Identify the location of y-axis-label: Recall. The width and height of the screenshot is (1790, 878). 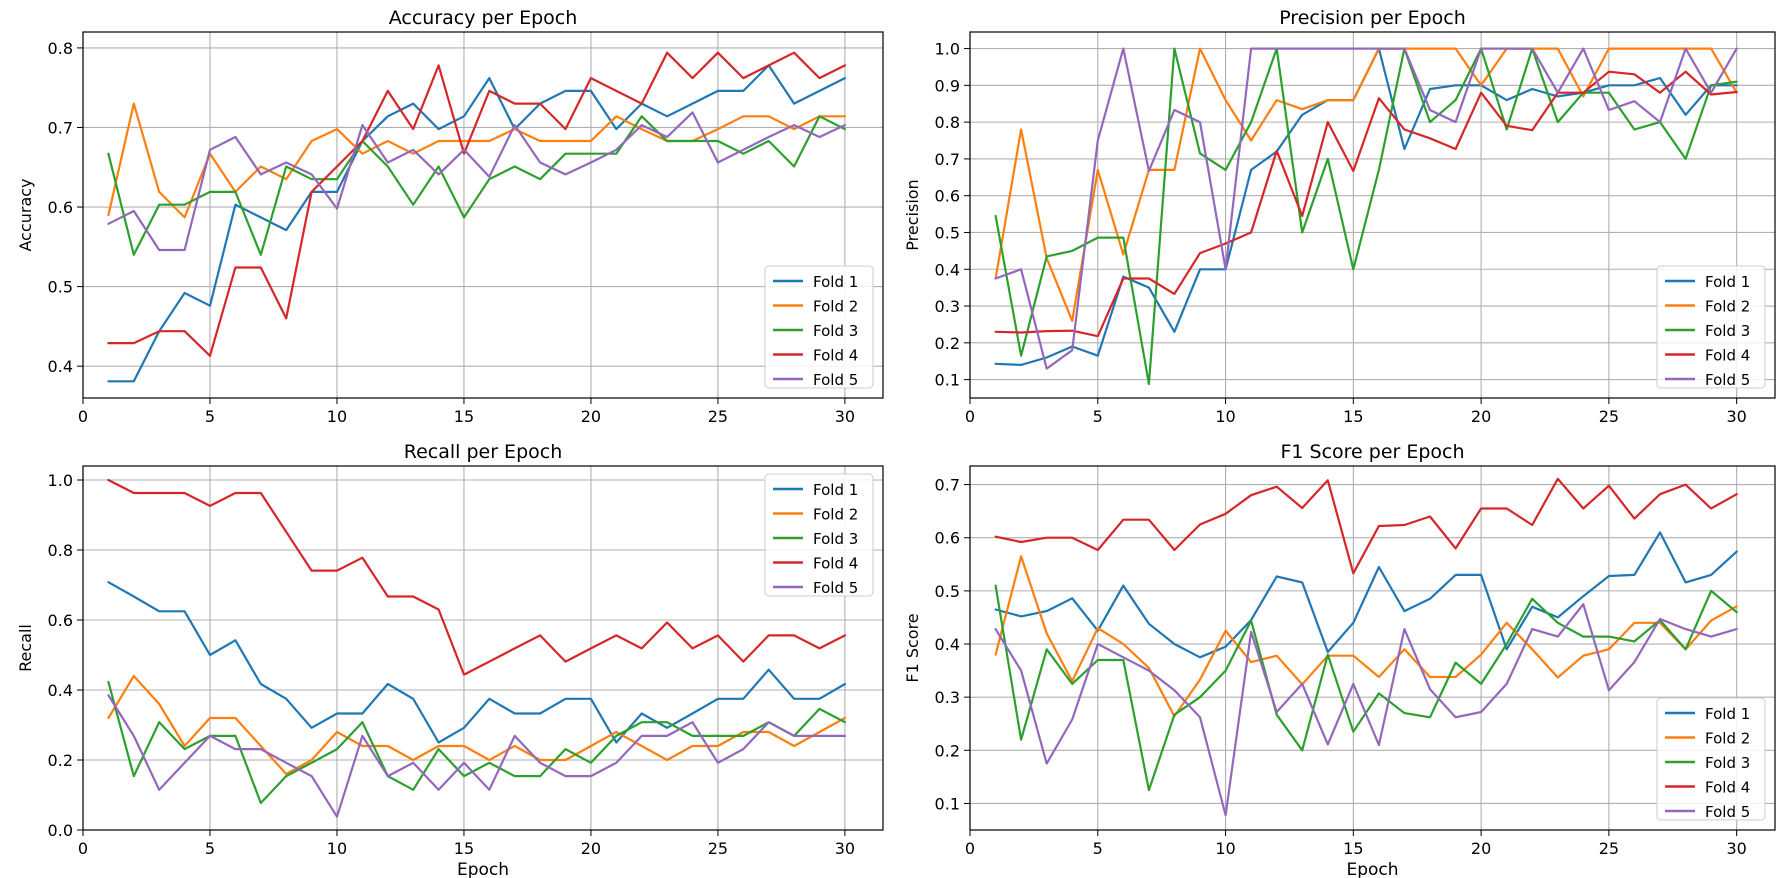
(25, 648).